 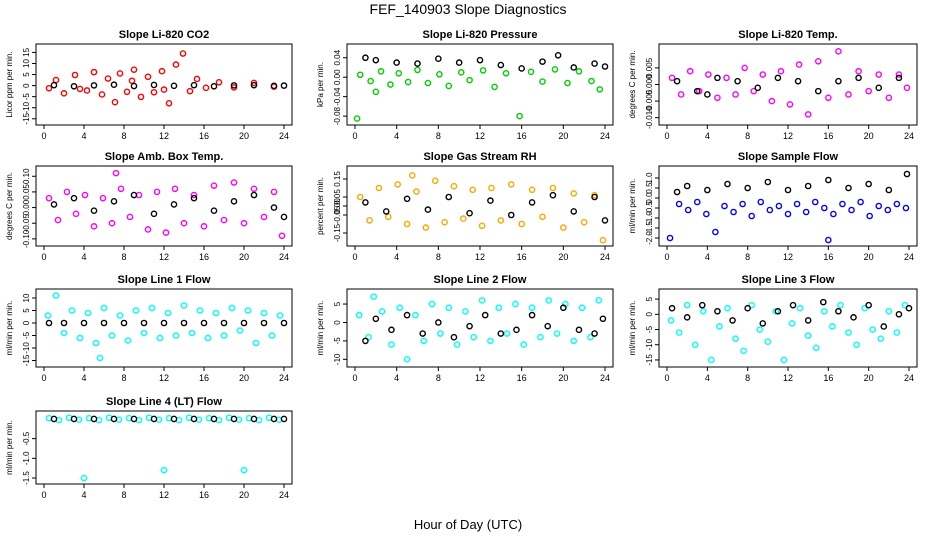 What do you see at coordinates (649, 84) in the screenshot?
I see `y-tick-label: 0.000` at bounding box center [649, 84].